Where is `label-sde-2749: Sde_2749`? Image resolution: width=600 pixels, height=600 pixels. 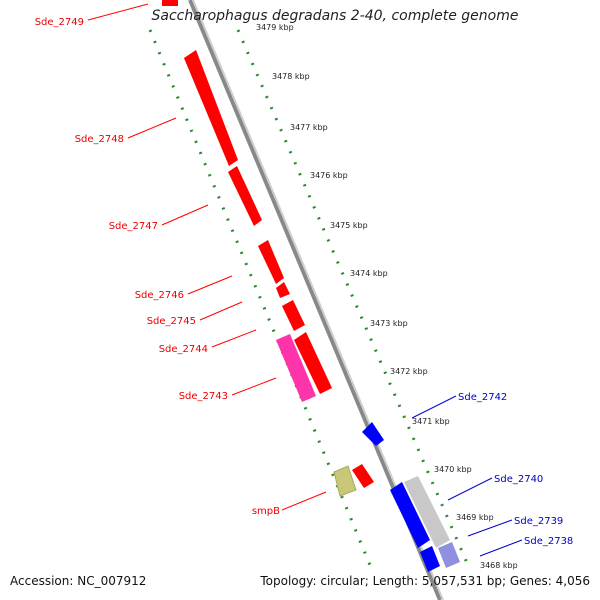
label-sde-2749: Sde_2749 is located at coordinates (59, 22).